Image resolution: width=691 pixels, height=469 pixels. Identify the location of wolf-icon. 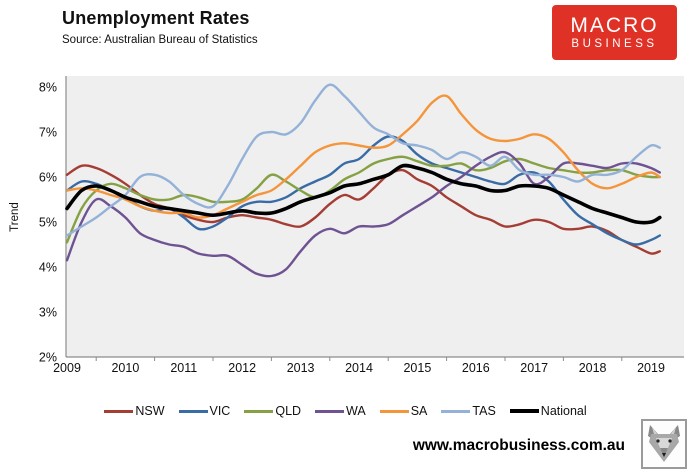
(664, 443).